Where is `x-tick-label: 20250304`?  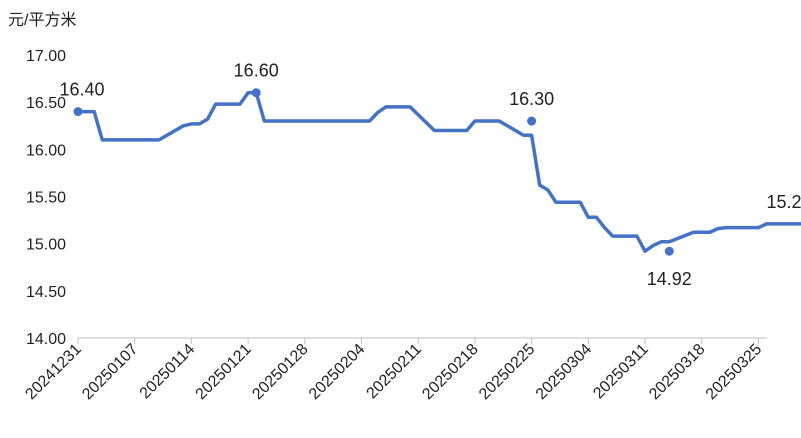
x-tick-label: 20250304 is located at coordinates (564, 372).